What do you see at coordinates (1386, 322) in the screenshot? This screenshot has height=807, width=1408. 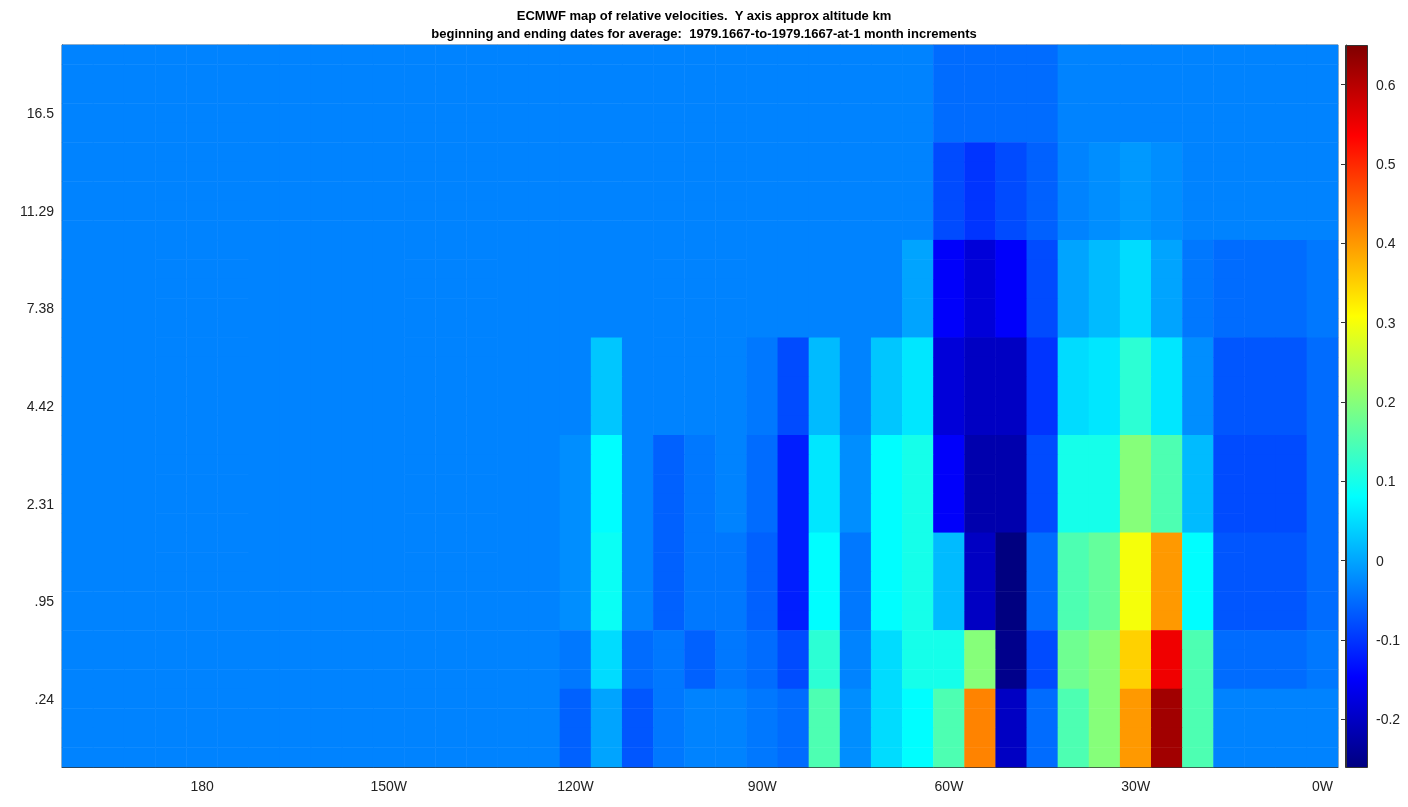 I see `color-bar-label: 0.3` at bounding box center [1386, 322].